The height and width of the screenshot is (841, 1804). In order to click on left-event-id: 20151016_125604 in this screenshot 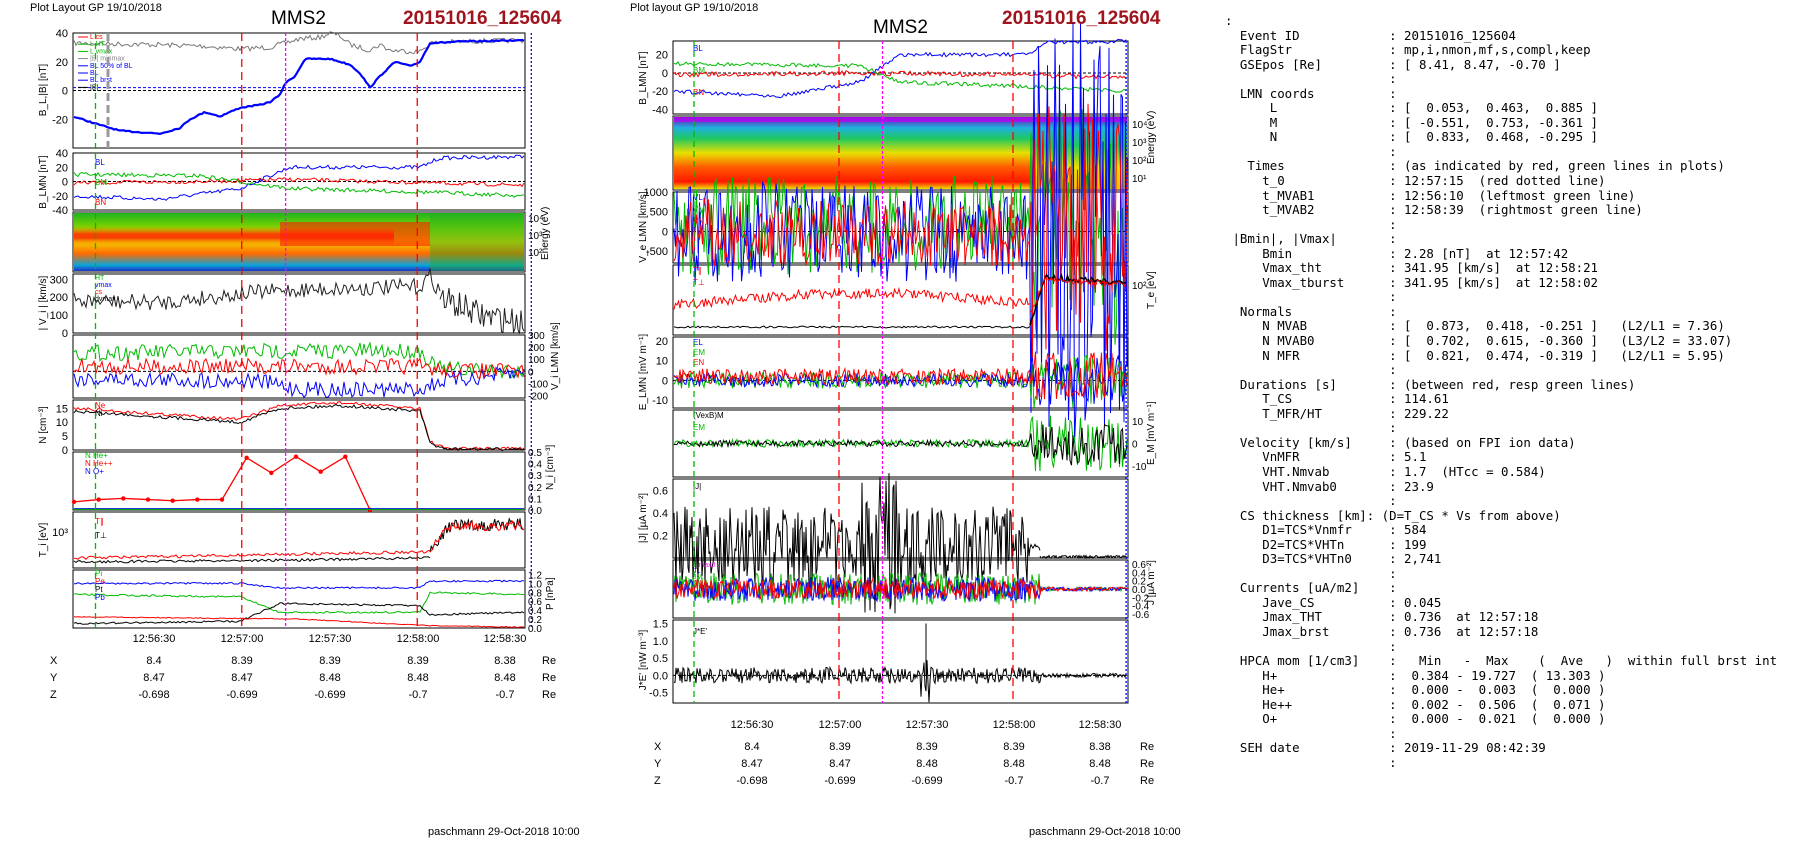, I will do `click(482, 18)`.